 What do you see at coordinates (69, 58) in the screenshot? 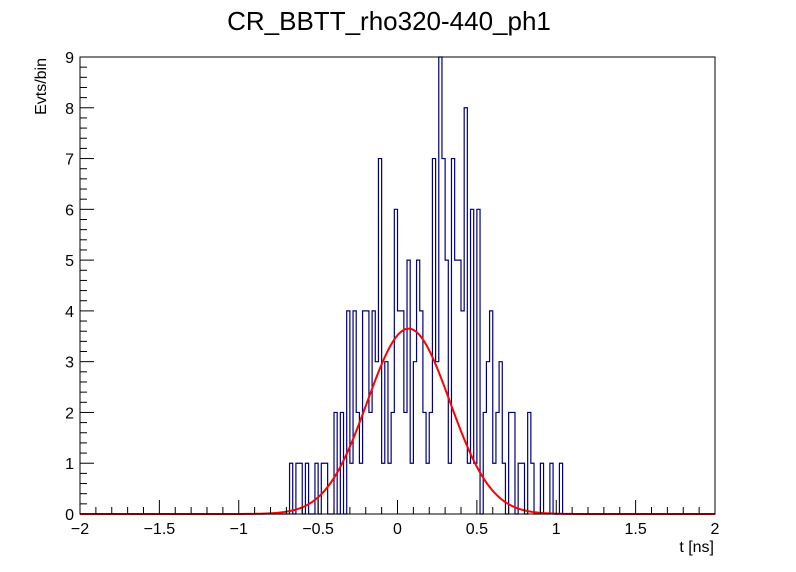
I see `y-tick-label: 9` at bounding box center [69, 58].